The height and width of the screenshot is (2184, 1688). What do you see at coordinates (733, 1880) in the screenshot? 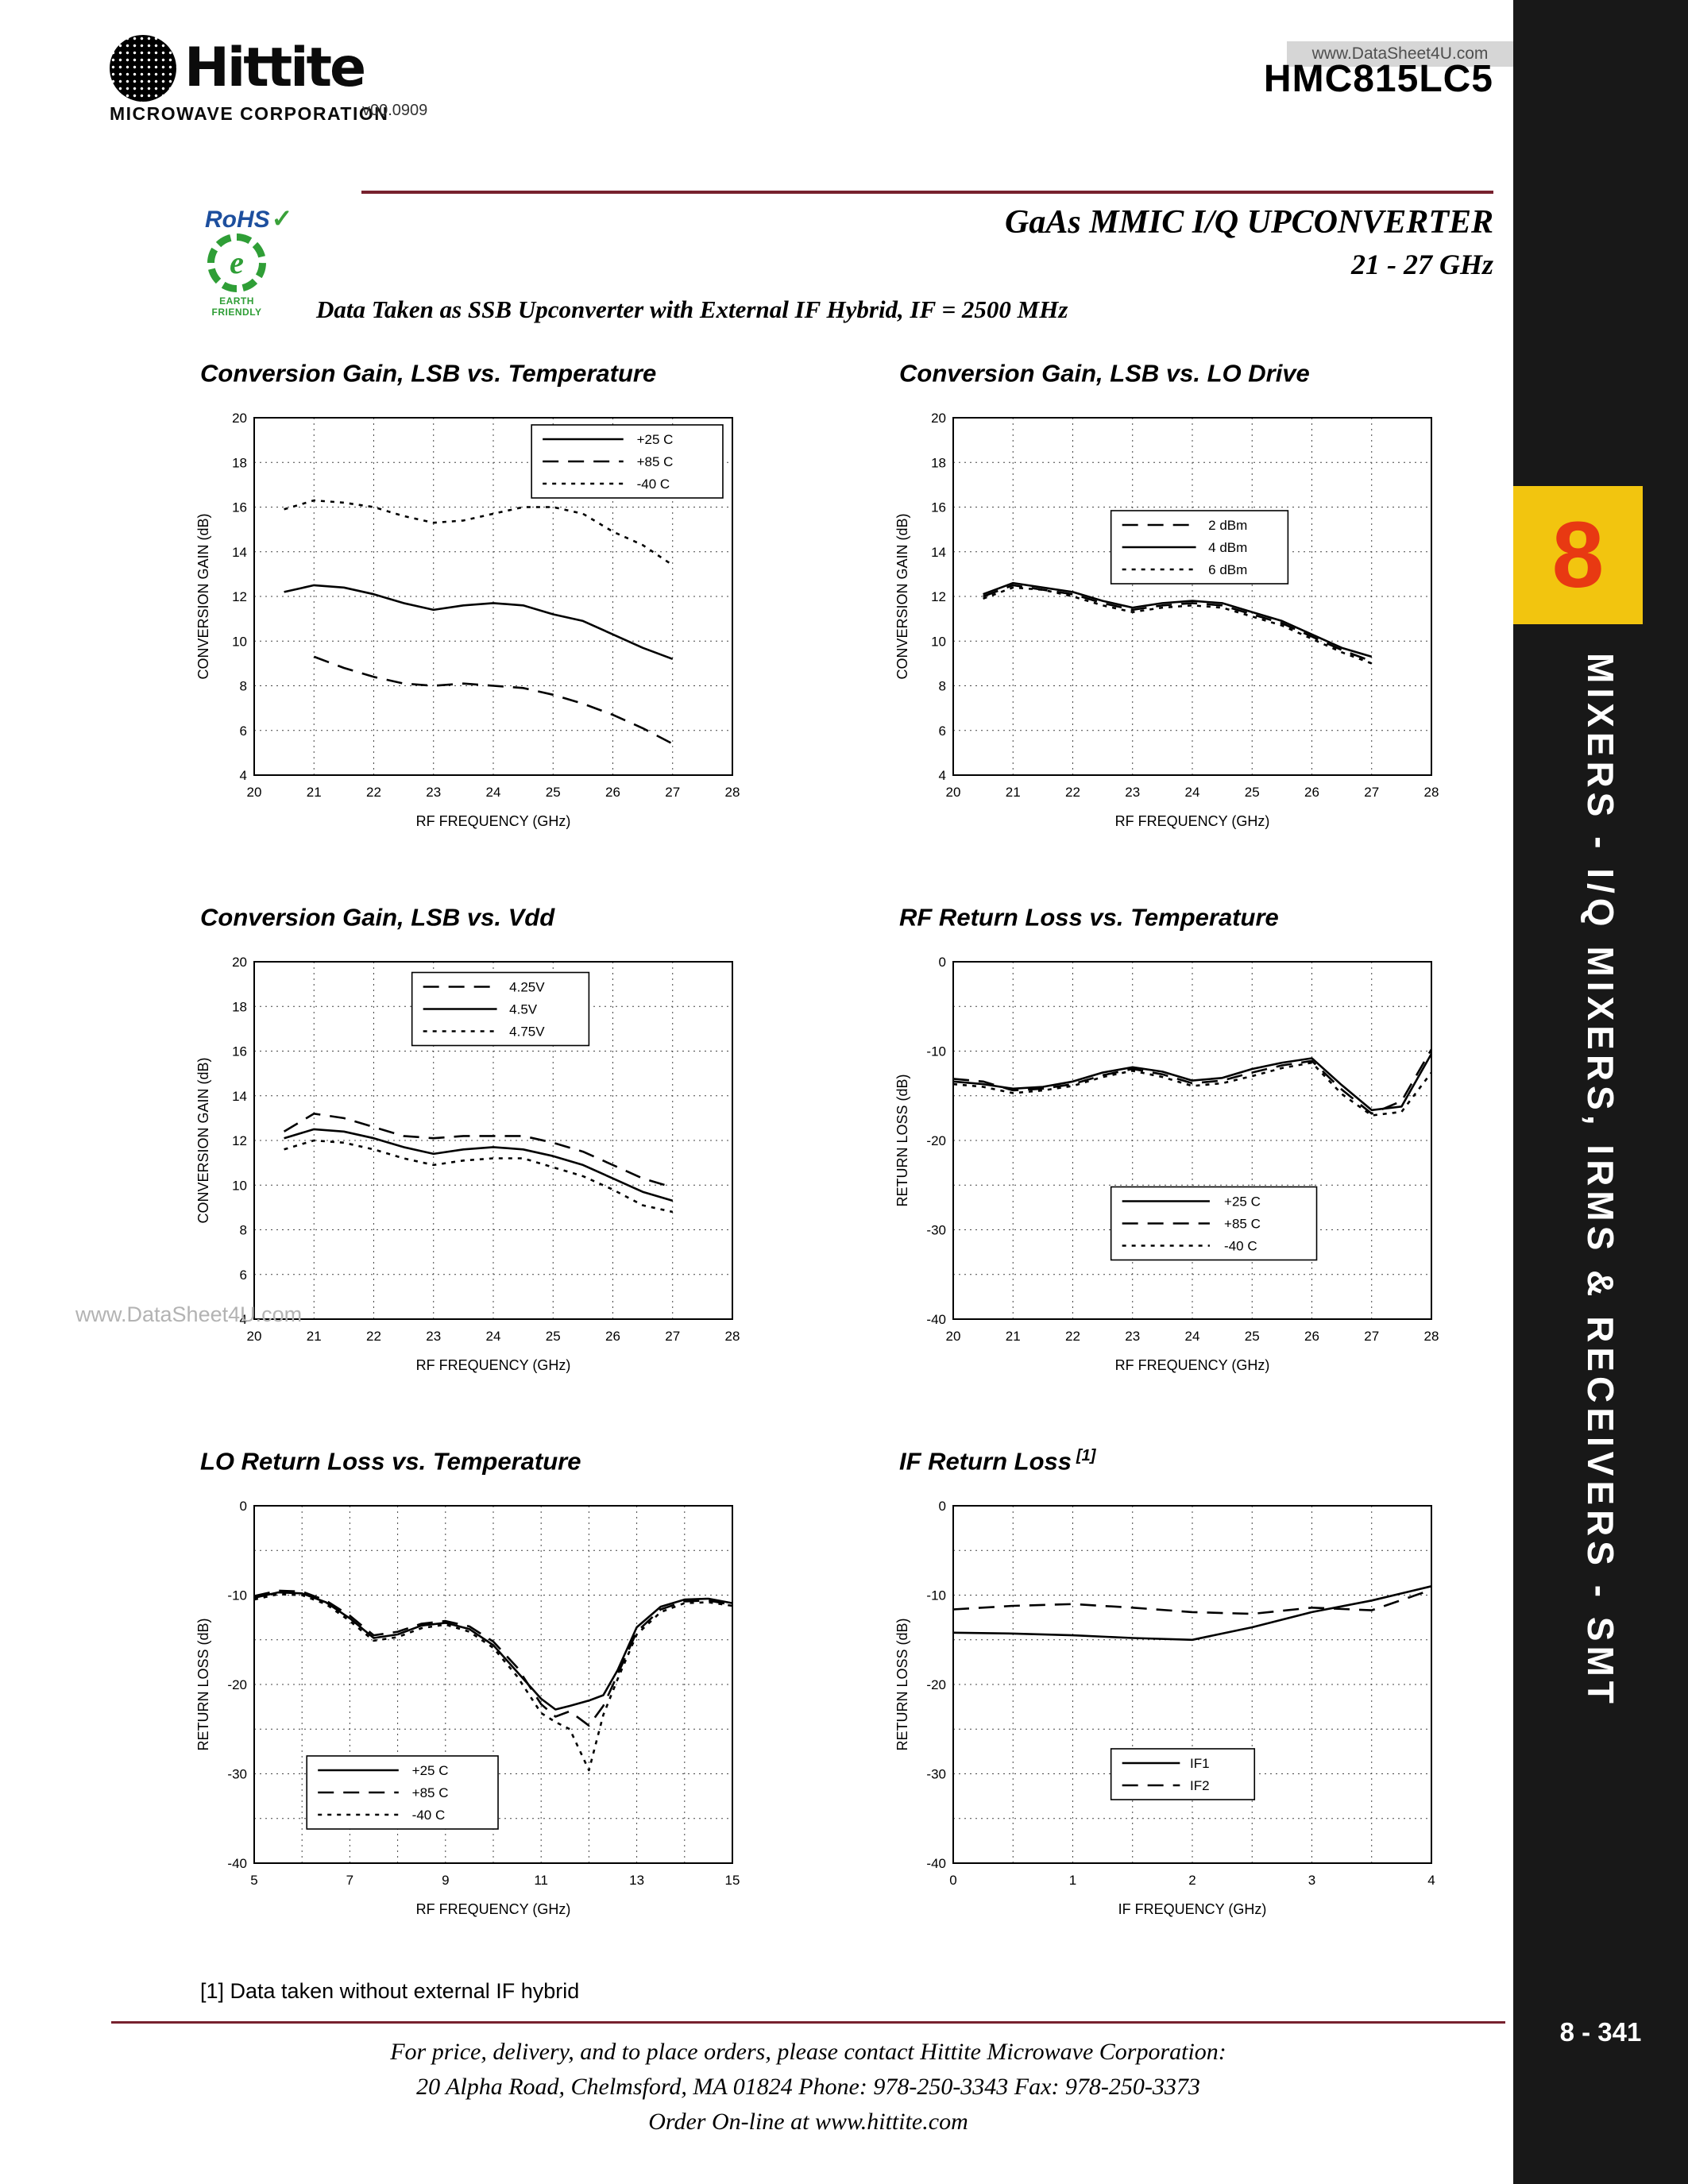
I see `svg-text: 15` at bounding box center [733, 1880].